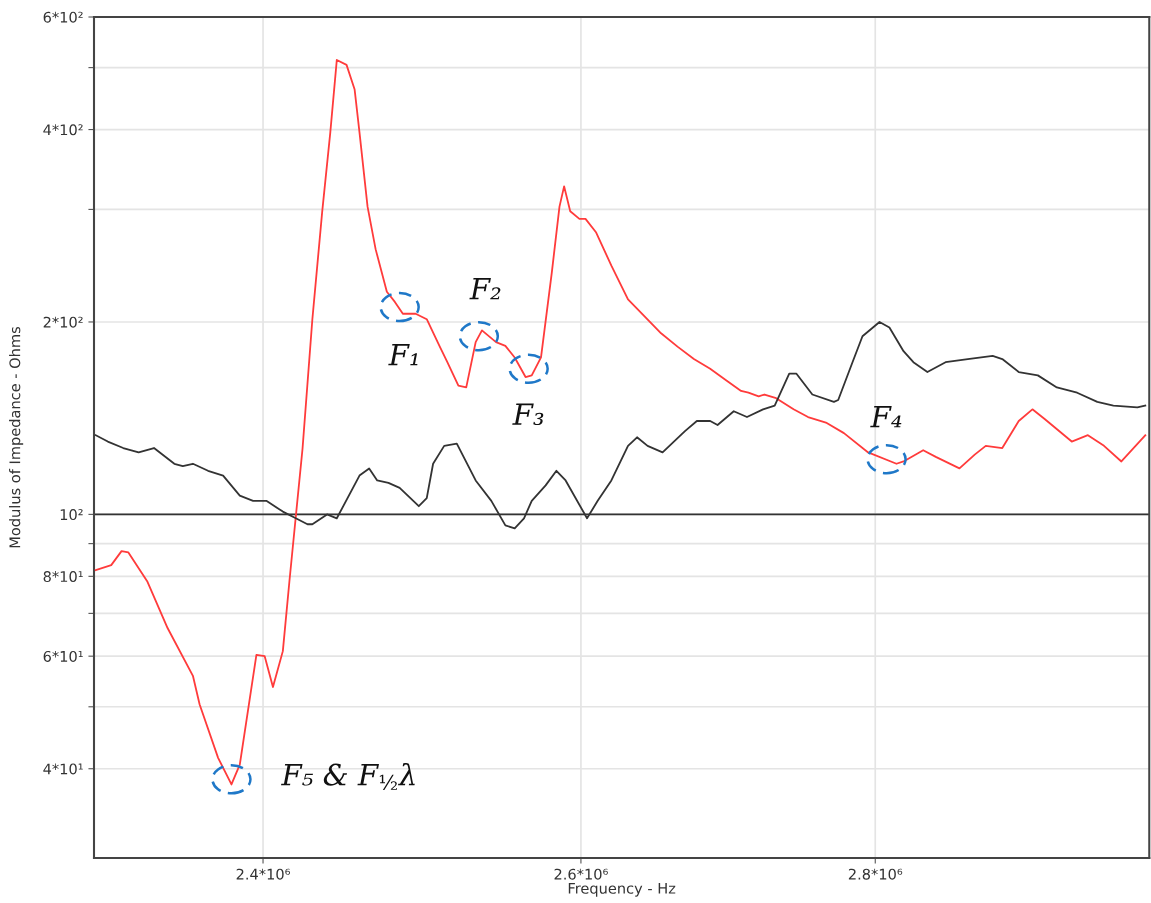 The image size is (1151, 903). I want to click on x-tick-label: 2.4*10⁶, so click(263, 874).